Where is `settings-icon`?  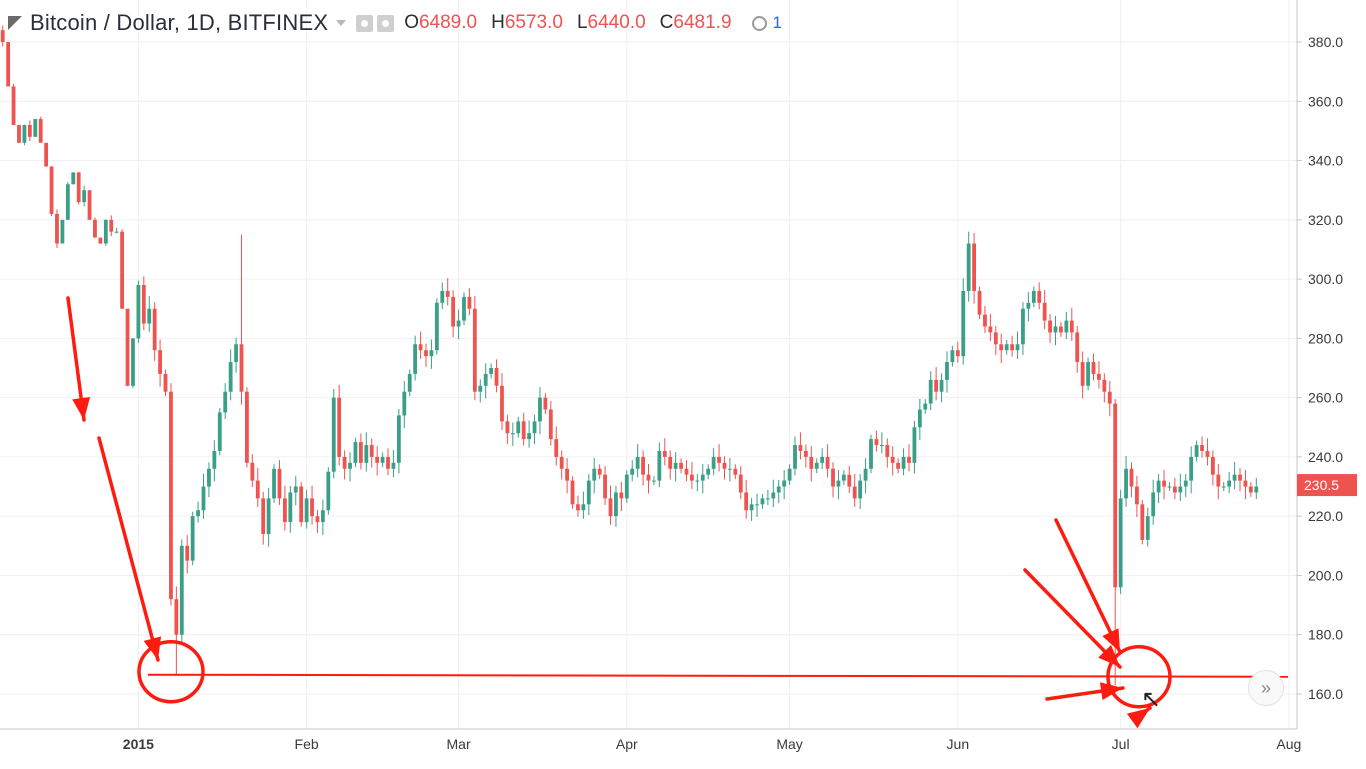
settings-icon is located at coordinates (386, 23).